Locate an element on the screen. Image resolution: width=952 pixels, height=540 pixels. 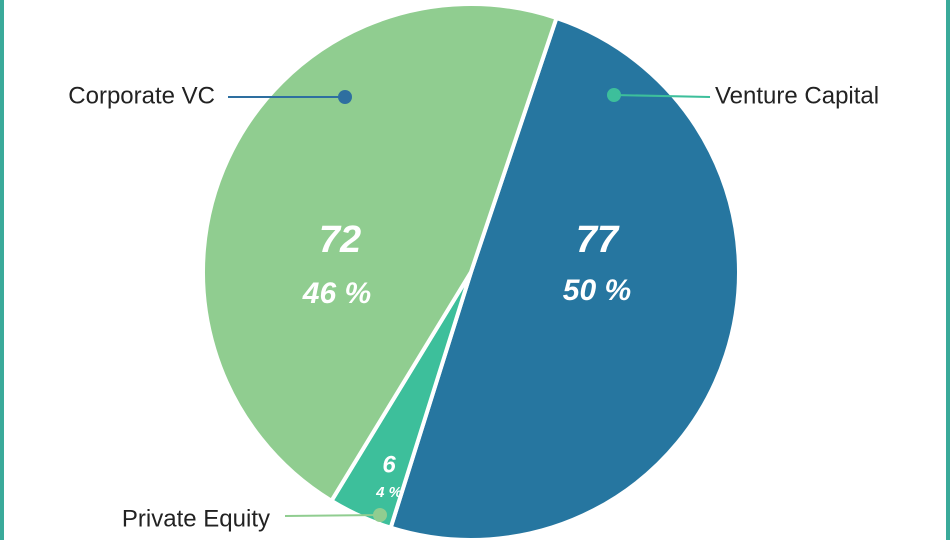
percentage-label: 50 % is located at coordinates (597, 290).